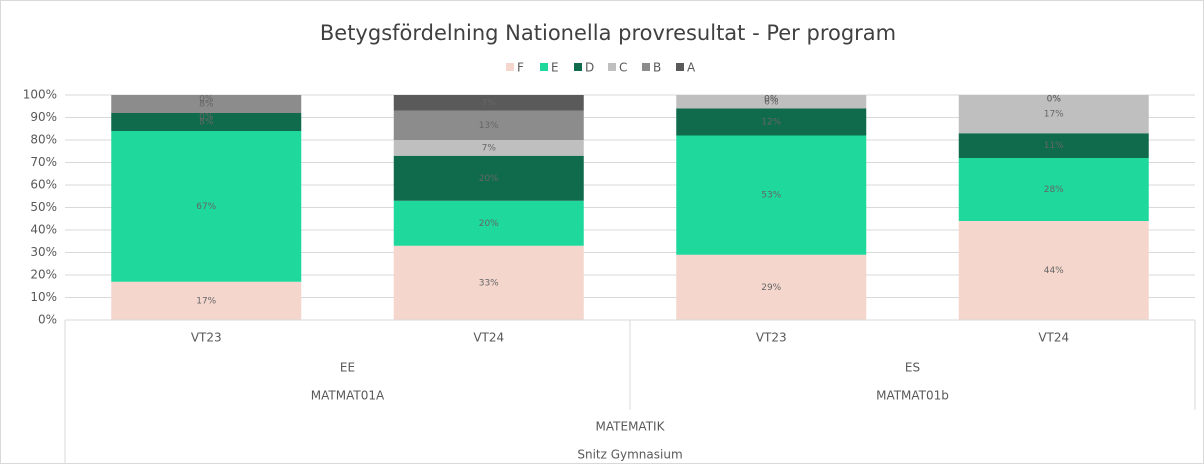 Image resolution: width=1204 pixels, height=468 pixels. What do you see at coordinates (43, 207) in the screenshot?
I see `y-tick-label: 50%` at bounding box center [43, 207].